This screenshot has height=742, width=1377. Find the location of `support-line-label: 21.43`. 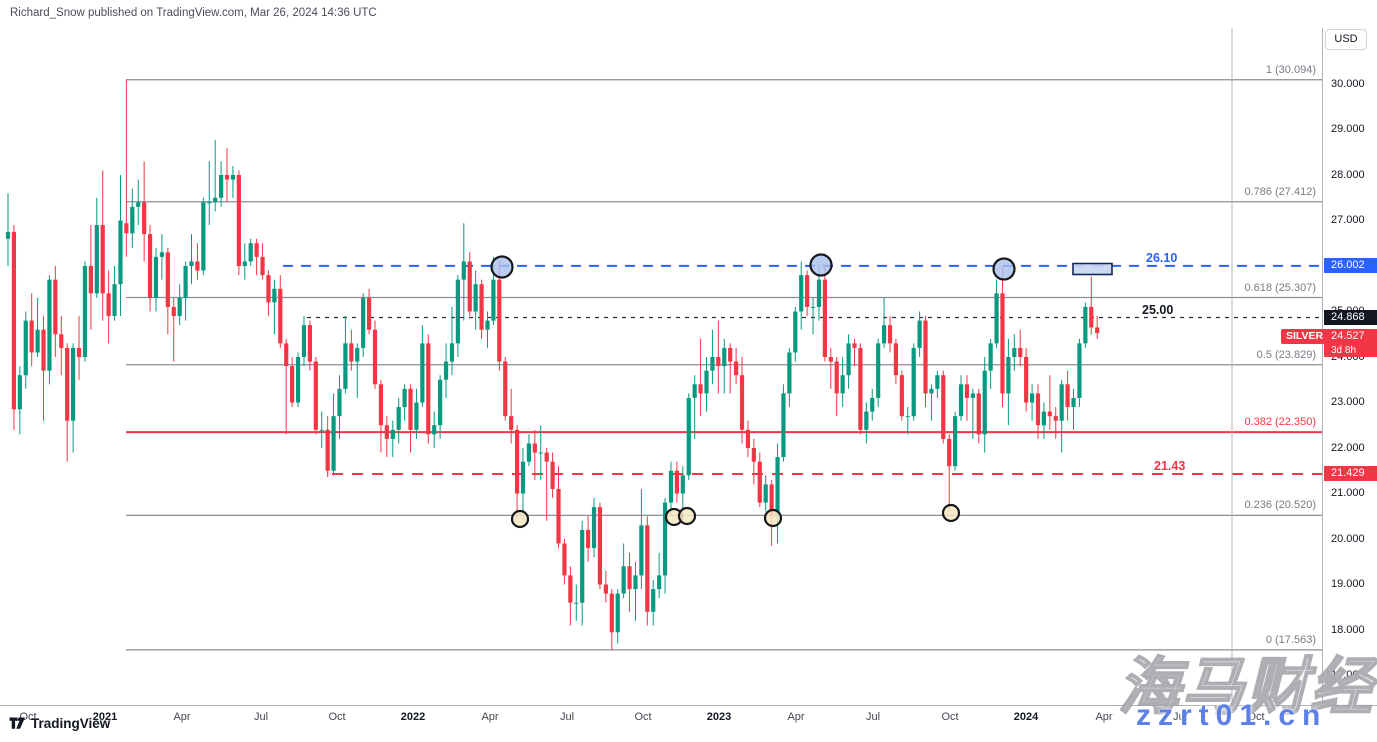

support-line-label: 21.43 is located at coordinates (1170, 465).